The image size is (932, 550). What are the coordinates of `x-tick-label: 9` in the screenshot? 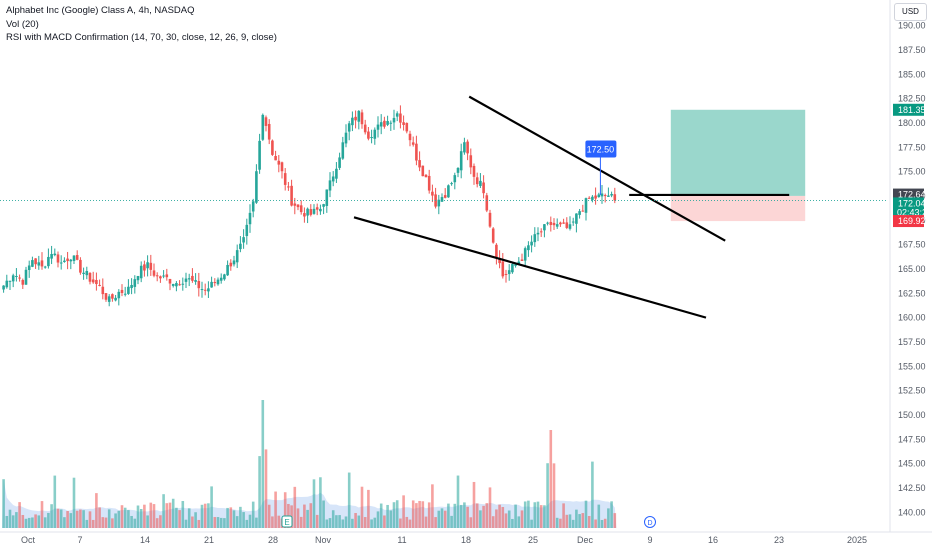 It's located at (649, 540).